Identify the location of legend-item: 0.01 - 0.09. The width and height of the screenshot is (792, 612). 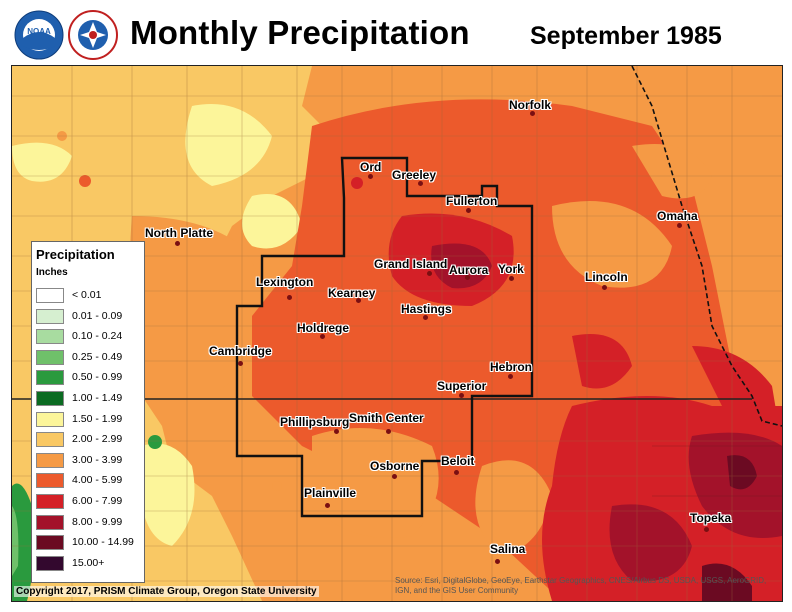
(88, 316).